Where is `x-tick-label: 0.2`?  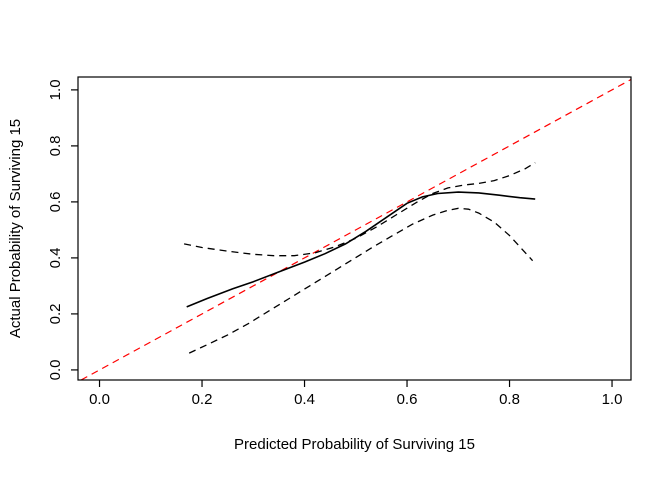 x-tick-label: 0.2 is located at coordinates (202, 399).